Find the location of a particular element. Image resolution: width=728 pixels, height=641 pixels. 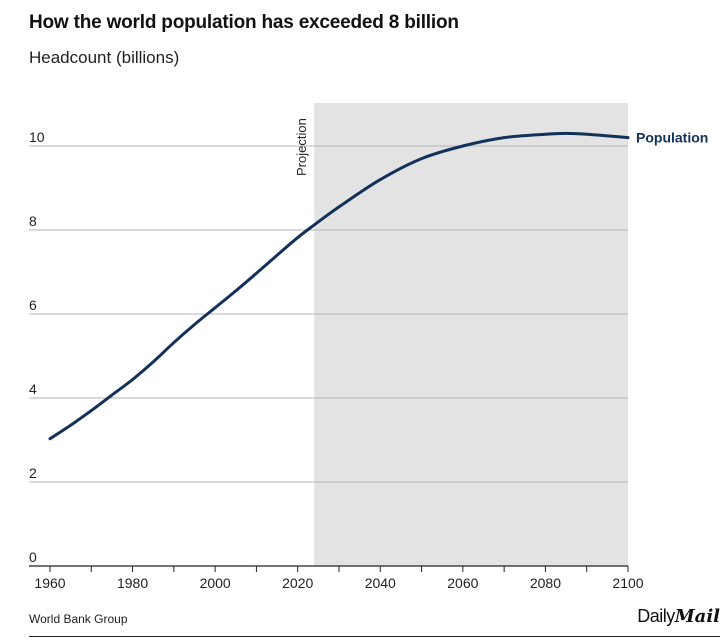

x-tick-label-2040: 2040 is located at coordinates (380, 583).